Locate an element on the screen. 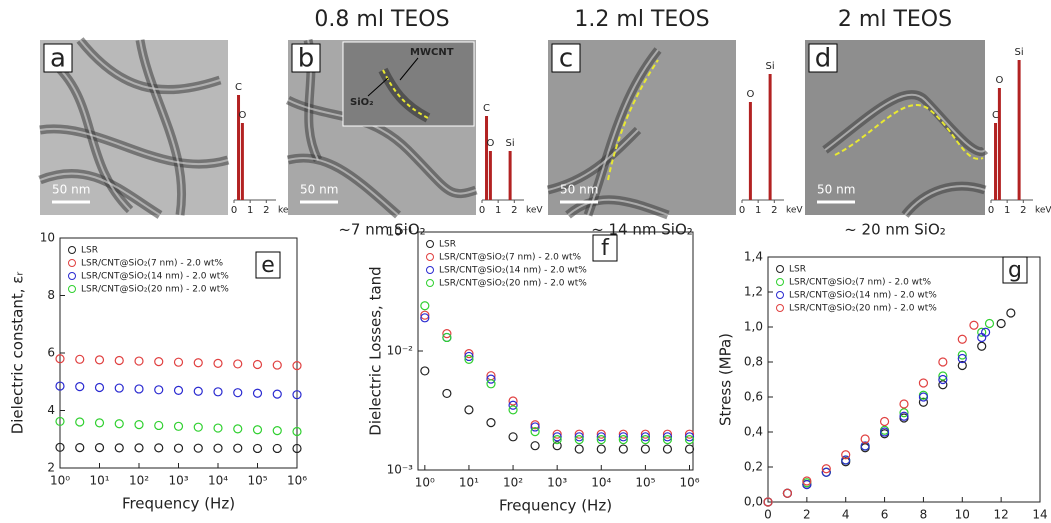 Image resolution: width=1051 pixels, height=523 pixels. tem-image: b 50 nm MWCNT SiO₂ is located at coordinates (381, 128).